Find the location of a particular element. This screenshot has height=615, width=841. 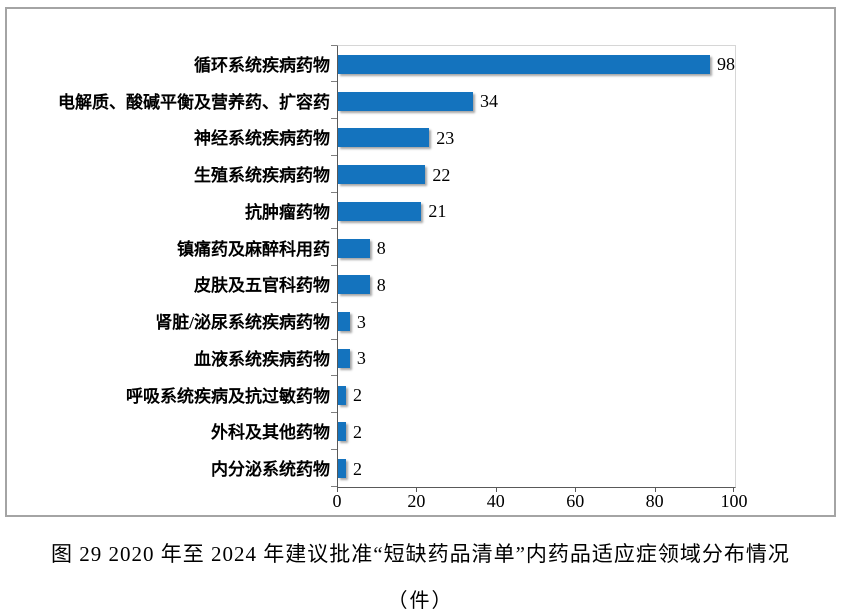

bar-row: 98 is located at coordinates (536, 64).